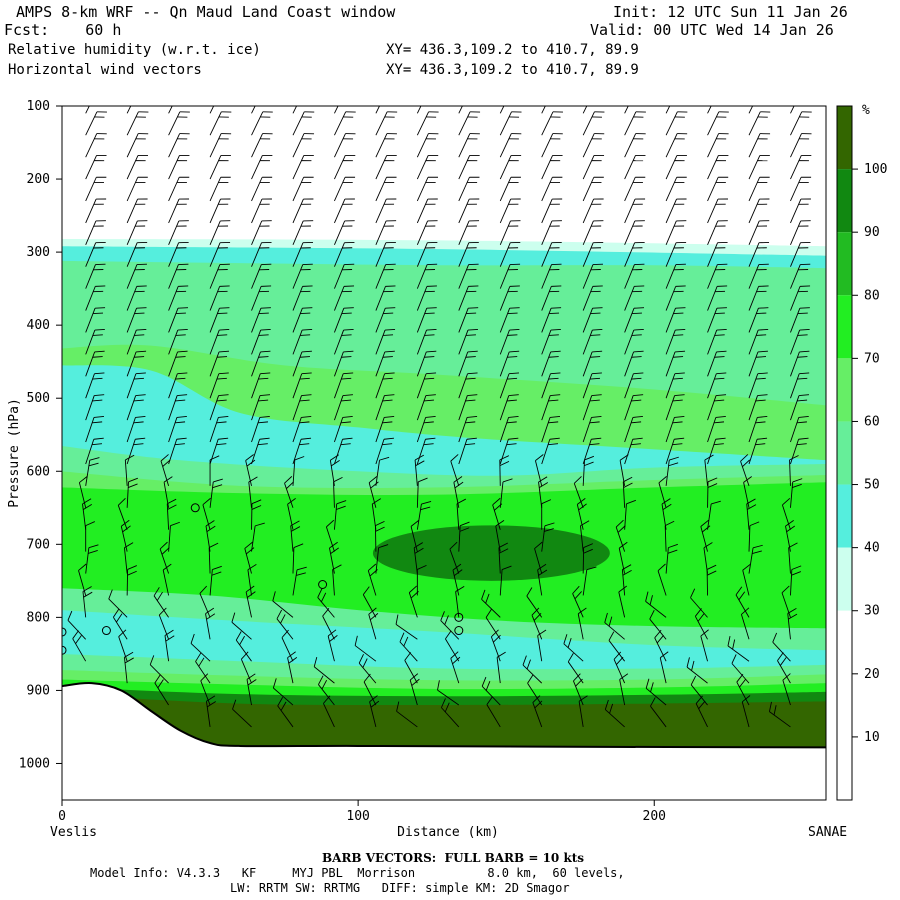  What do you see at coordinates (844, 579) in the screenshot?
I see `colorbar-swatch` at bounding box center [844, 579].